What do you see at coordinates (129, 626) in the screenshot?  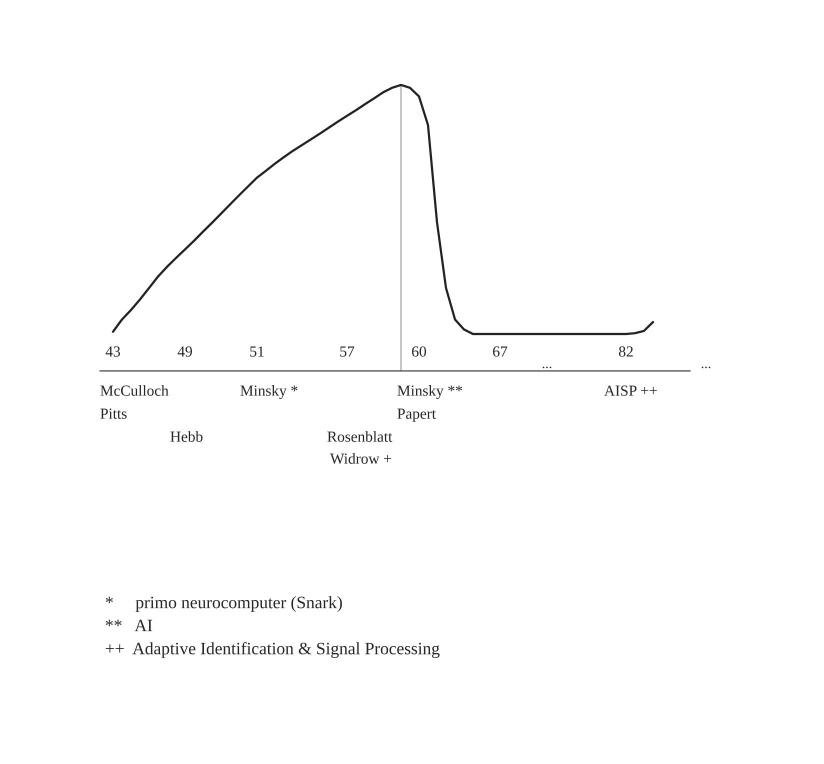 I see `text: ** AI` at bounding box center [129, 626].